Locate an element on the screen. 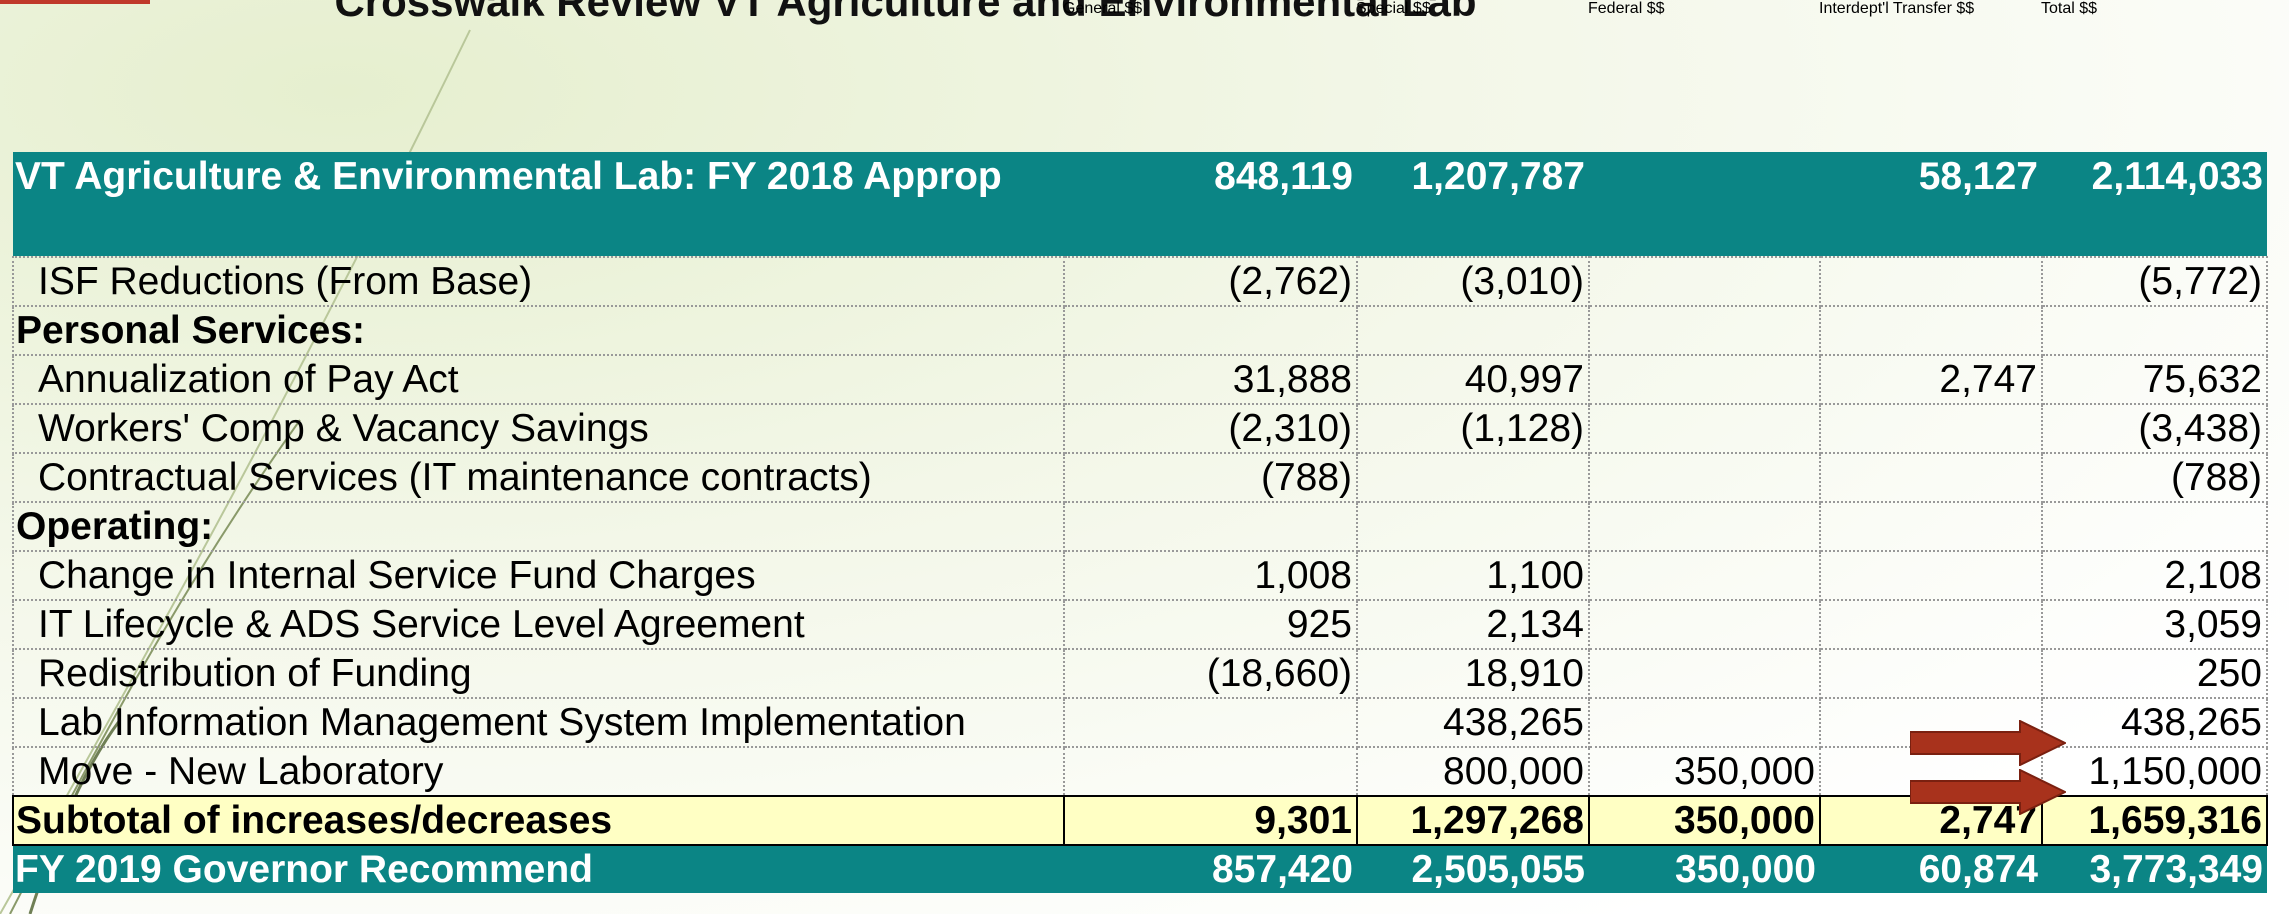 The image size is (2289, 914). row-label: FY 2019 Governor Recommend is located at coordinates (538, 869).